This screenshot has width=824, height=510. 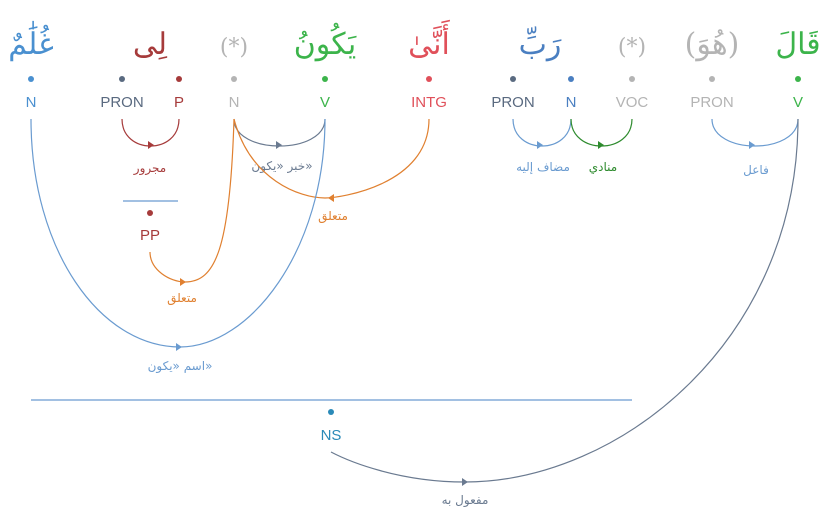 I want to click on rel-attached-2: متعلق, so click(x=182, y=298).